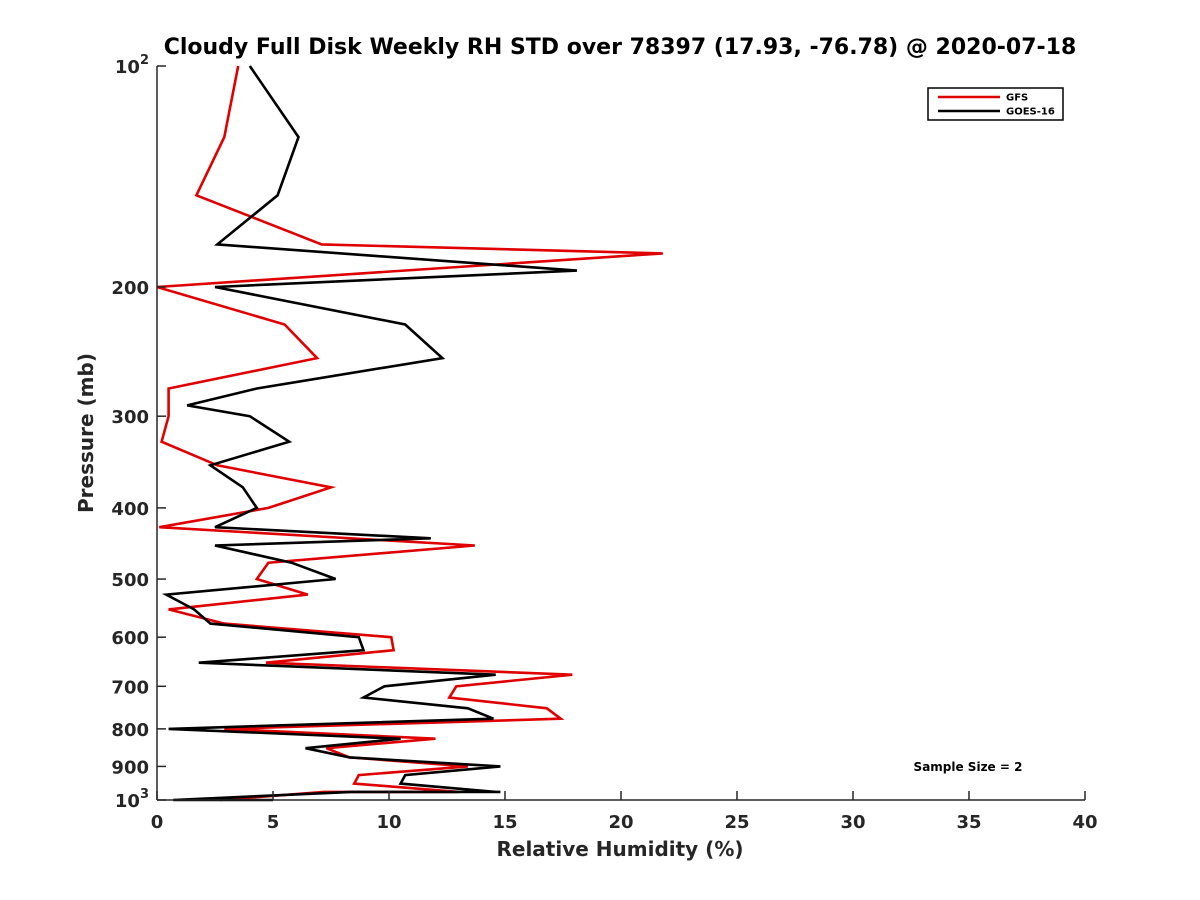 The width and height of the screenshot is (1200, 900). Describe the element at coordinates (504, 822) in the screenshot. I see `x-tick-label: 15` at that location.